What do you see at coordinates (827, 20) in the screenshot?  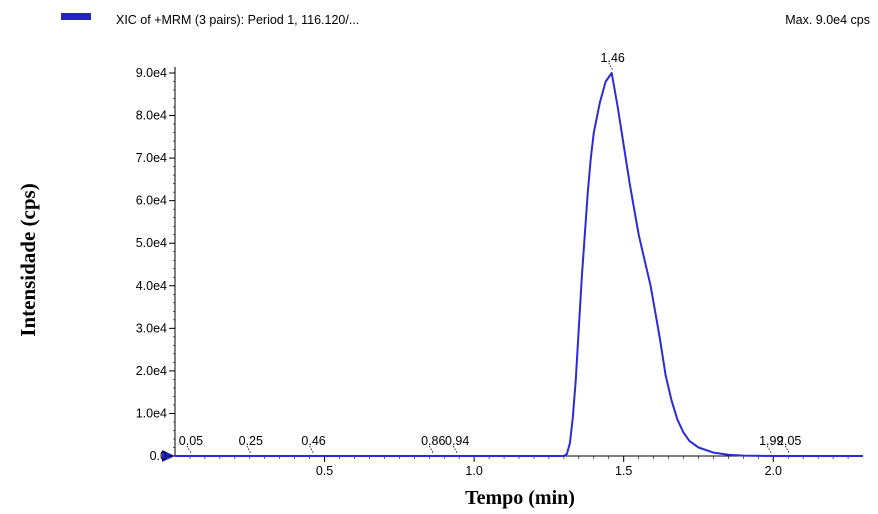 I see `max-intensity-label: Max. 9.0e4 cps` at bounding box center [827, 20].